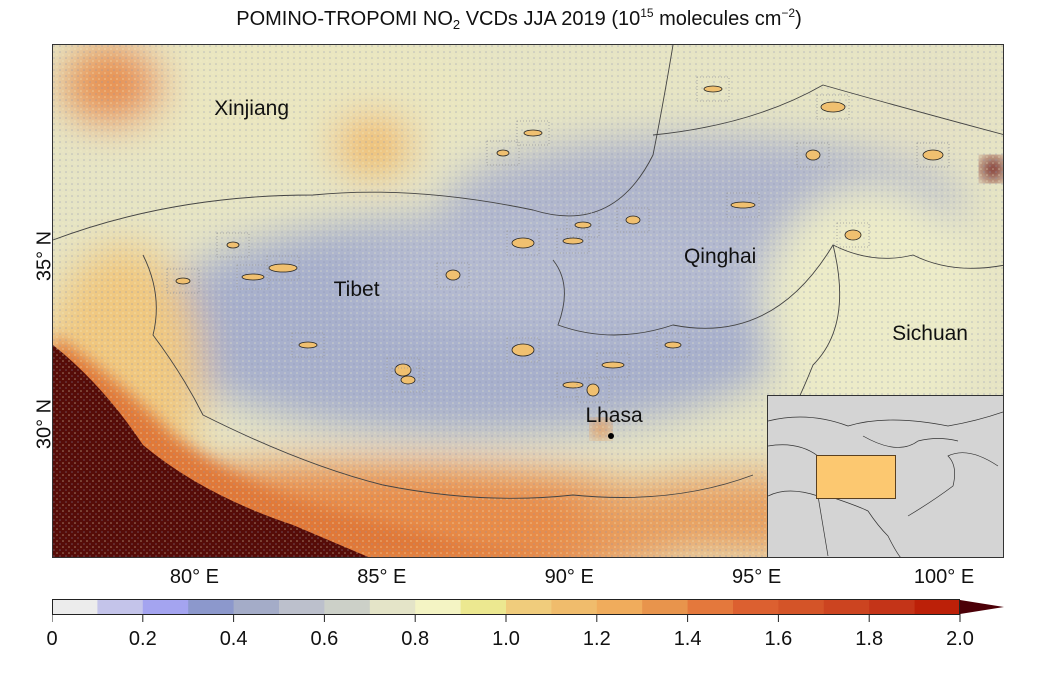 Image resolution: width=1038 pixels, height=679 pixels. What do you see at coordinates (506, 639) in the screenshot?
I see `colorbar-tick-label: 1.0` at bounding box center [506, 639].